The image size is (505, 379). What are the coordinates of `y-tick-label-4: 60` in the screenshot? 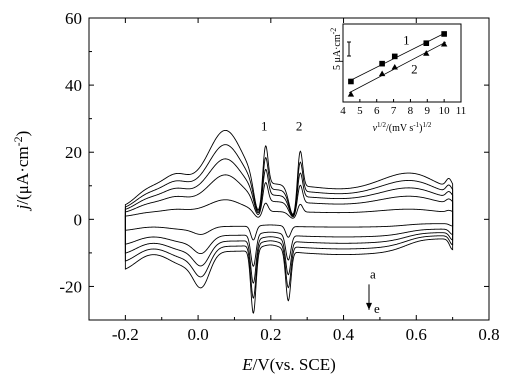 It's located at (73, 18).